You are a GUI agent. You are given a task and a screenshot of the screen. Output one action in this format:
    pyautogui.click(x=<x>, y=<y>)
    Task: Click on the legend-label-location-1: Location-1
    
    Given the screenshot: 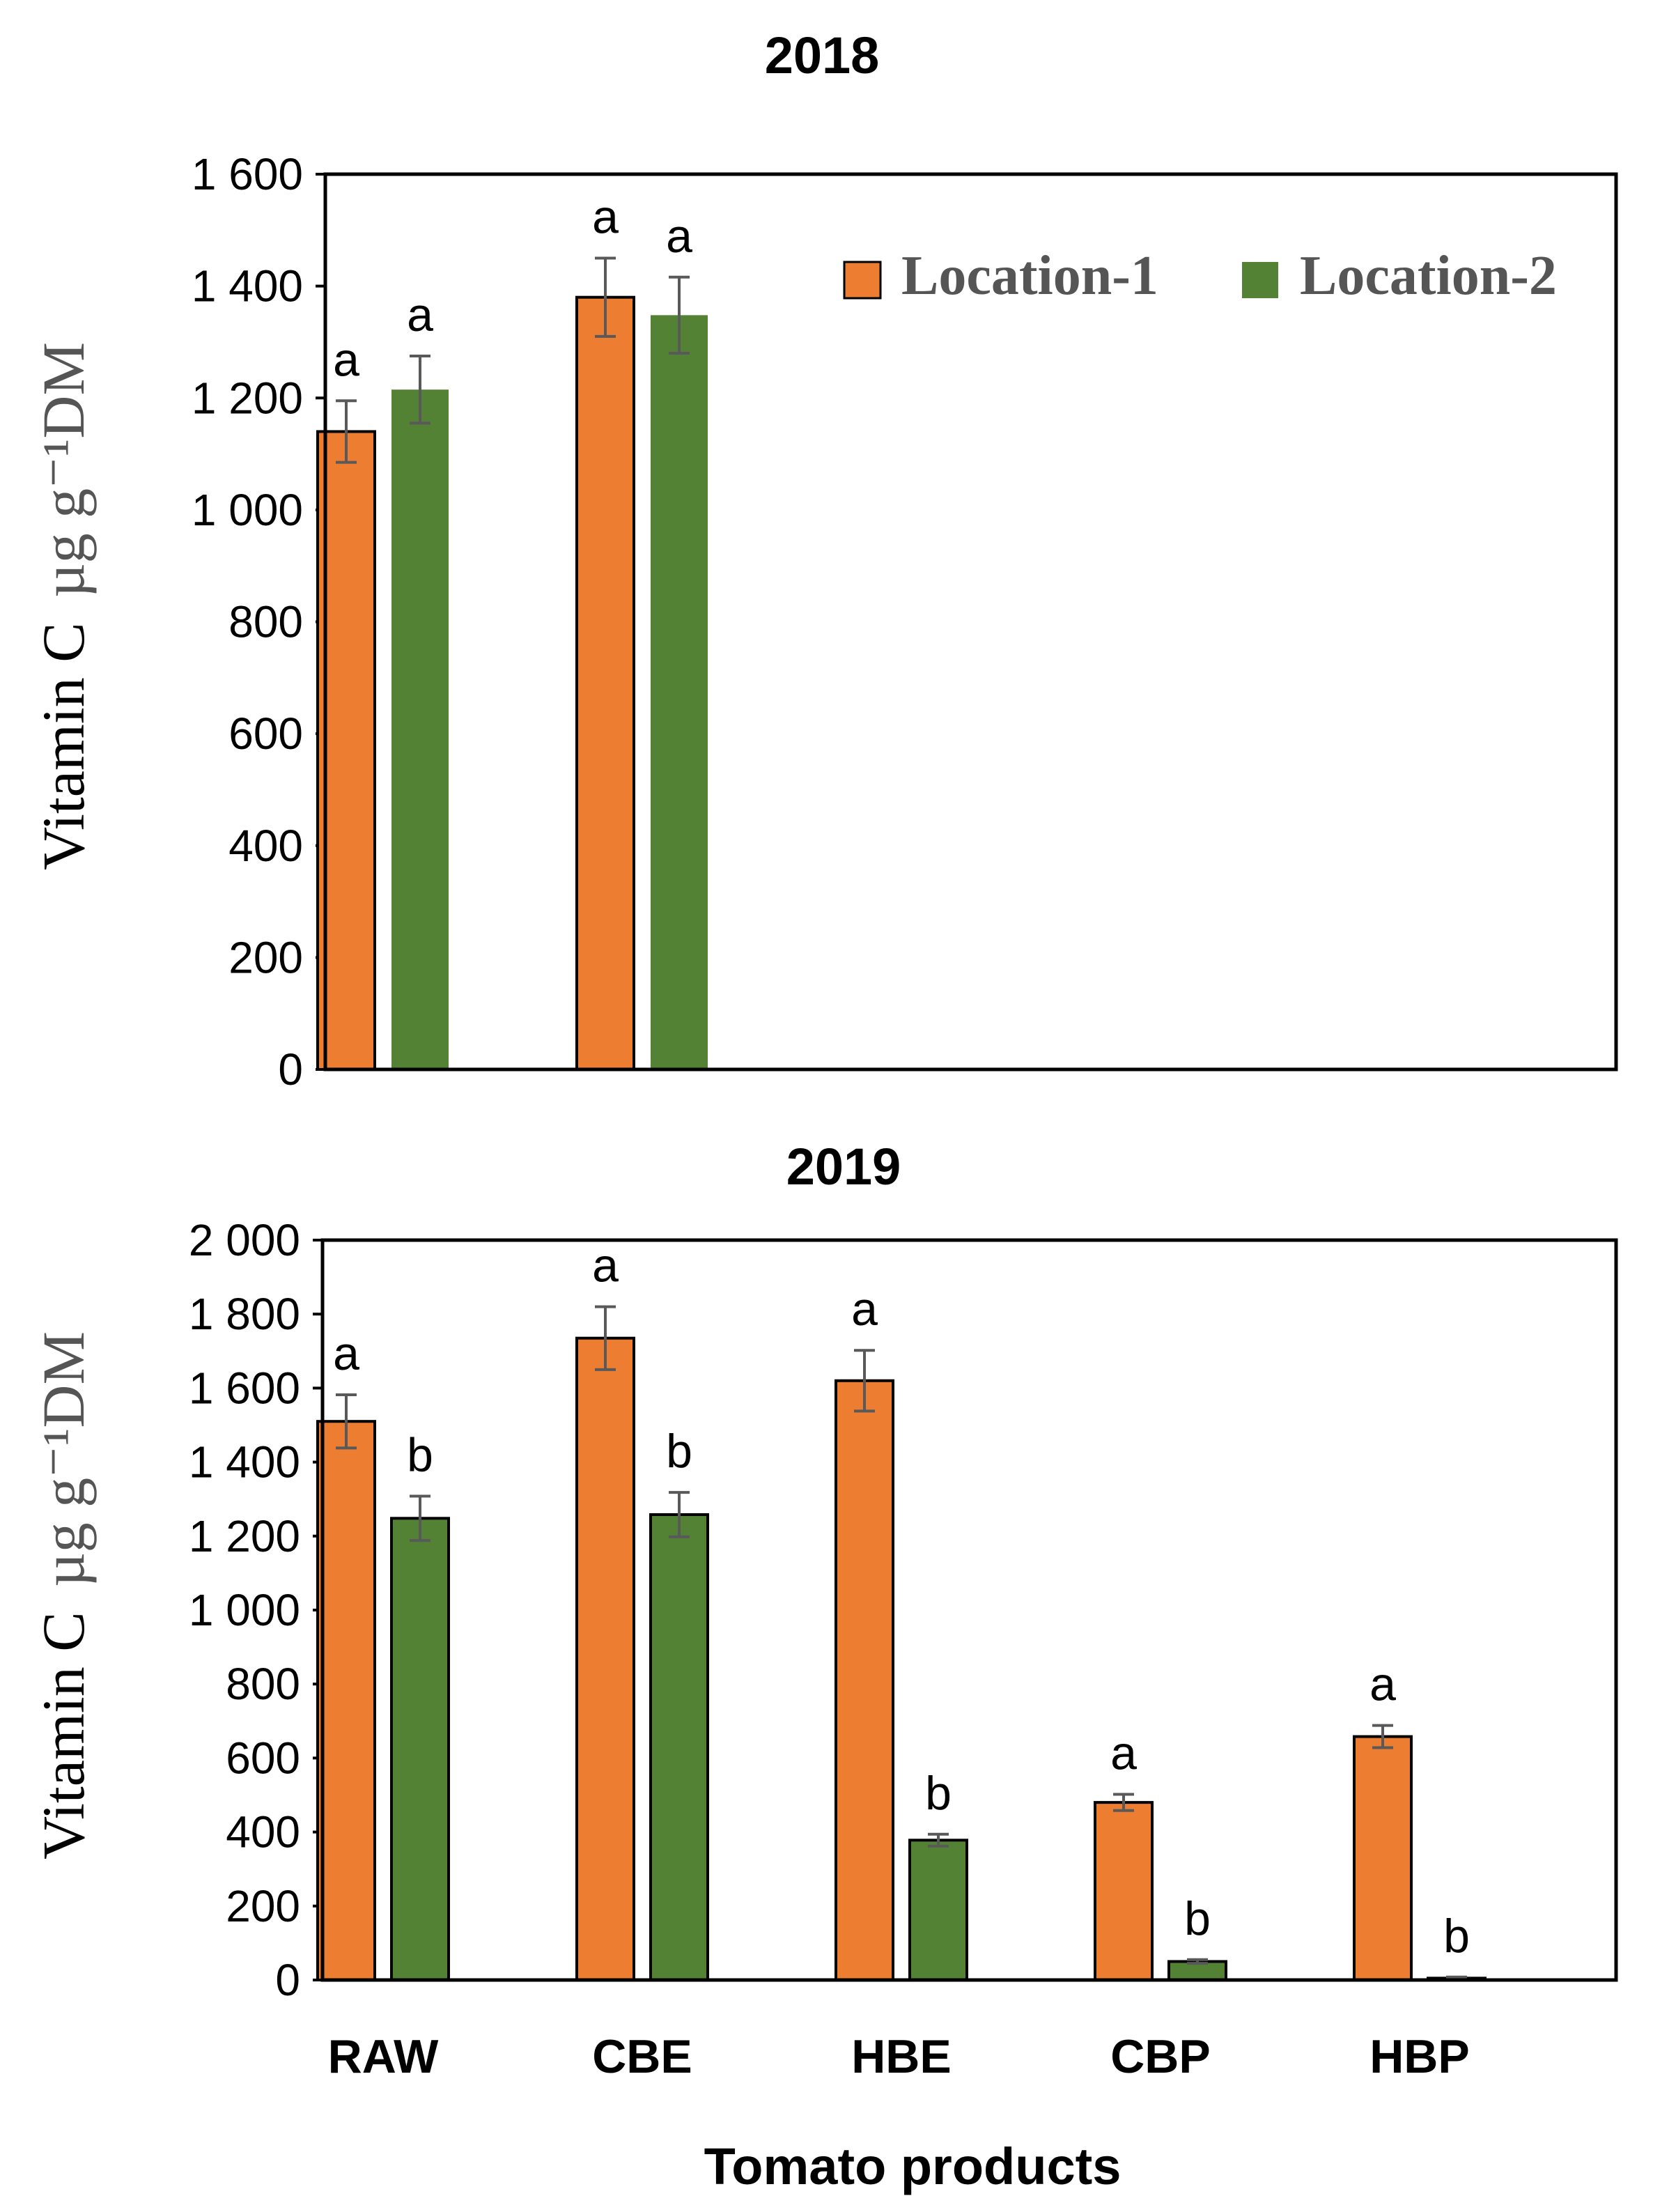 What is the action you would take?
    pyautogui.click(x=1029, y=276)
    